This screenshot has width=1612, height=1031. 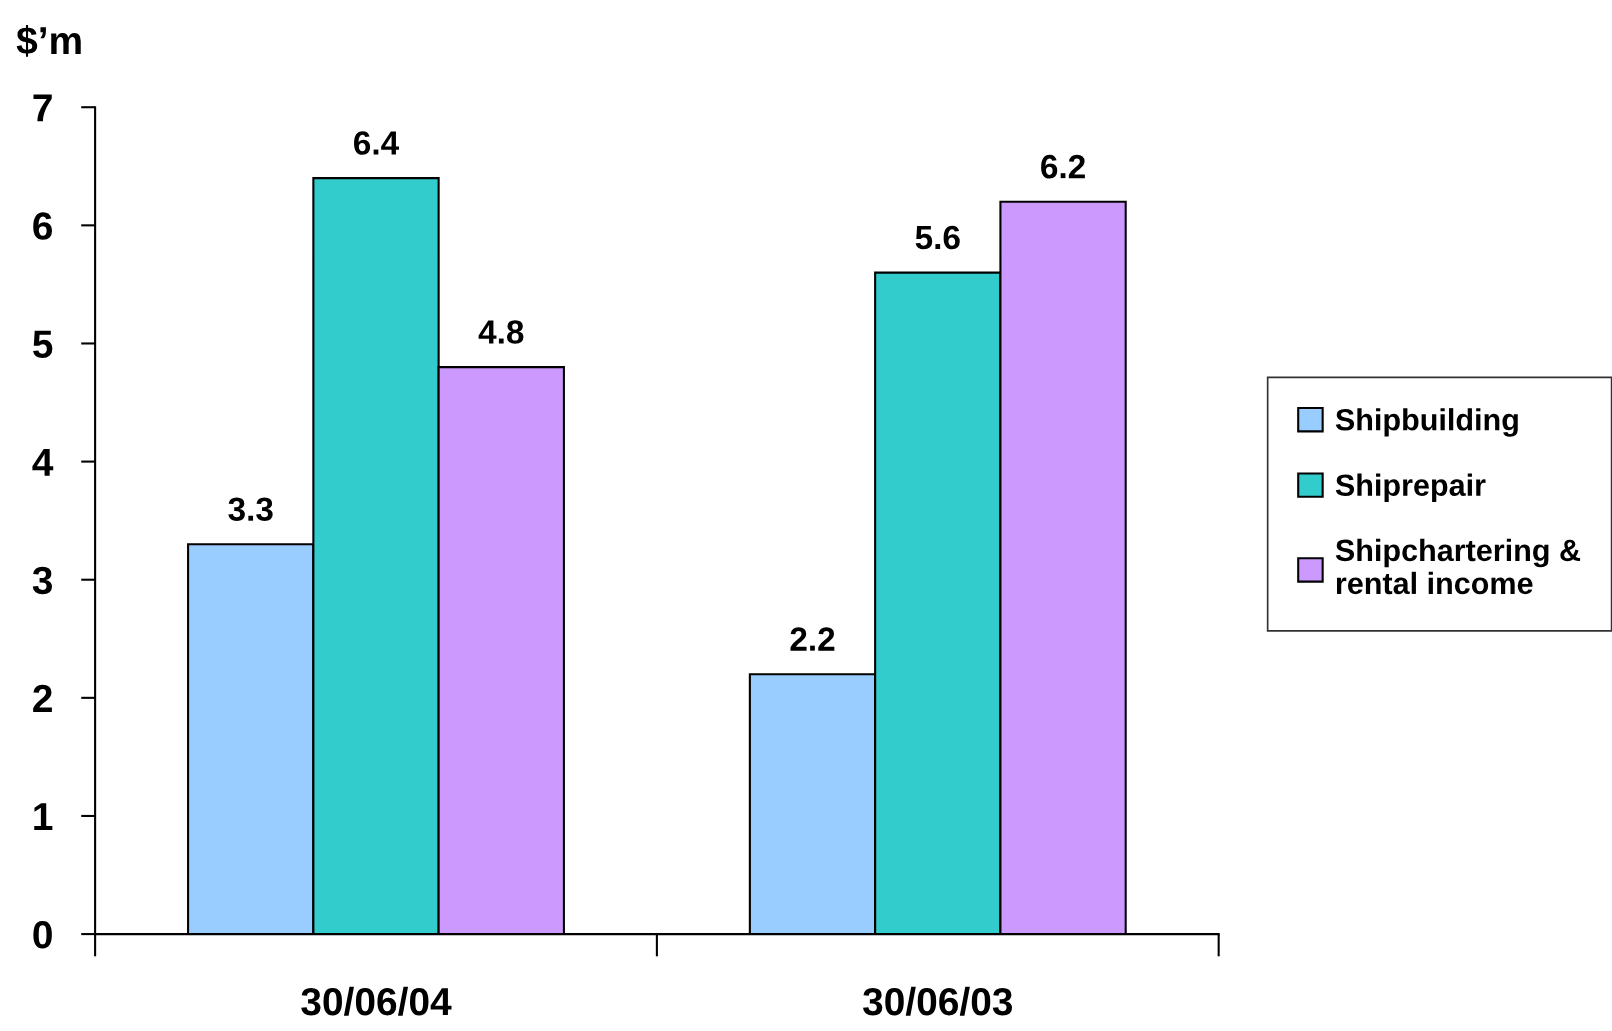 What do you see at coordinates (937, 1001) in the screenshot?
I see `x-tick-label: 30/06/03` at bounding box center [937, 1001].